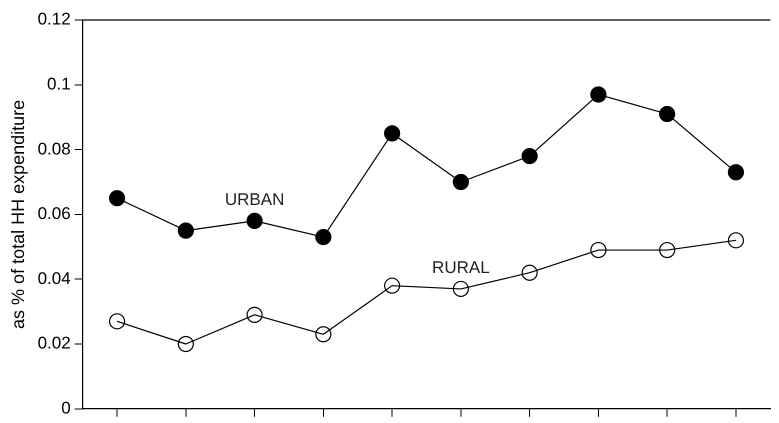  Describe the element at coordinates (54, 19) in the screenshot. I see `y-tick-label: 0.12` at that location.